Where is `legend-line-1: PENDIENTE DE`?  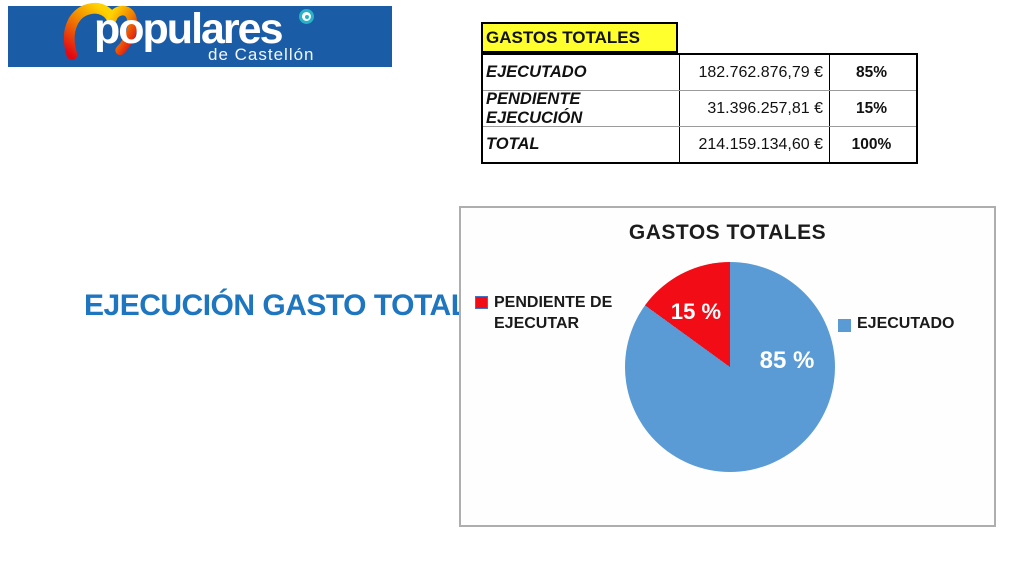
legend-line-1: PENDIENTE DE is located at coordinates (553, 302).